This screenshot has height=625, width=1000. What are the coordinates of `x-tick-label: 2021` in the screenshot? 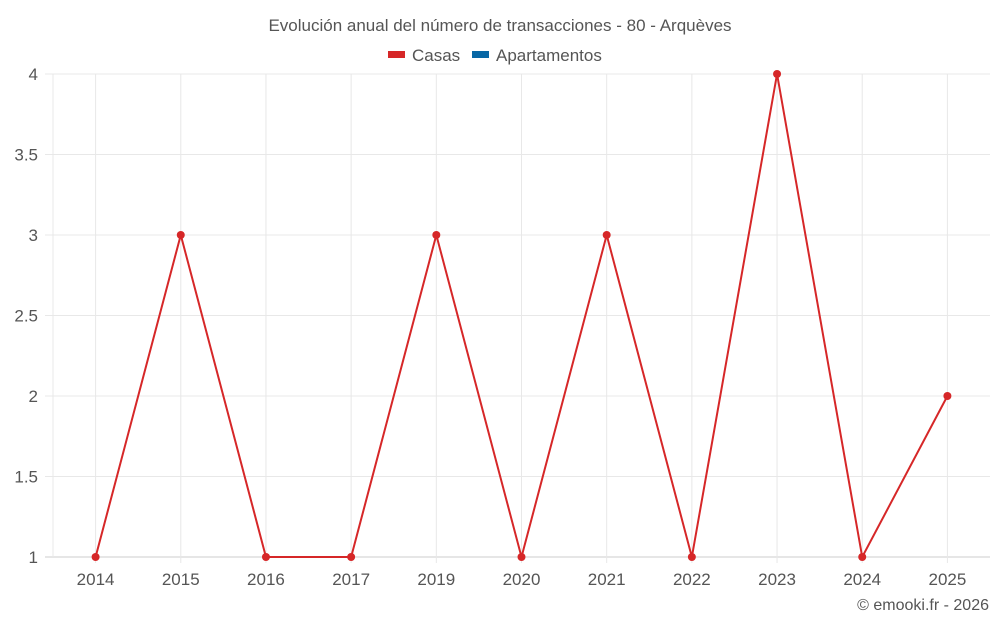 It's located at (607, 579).